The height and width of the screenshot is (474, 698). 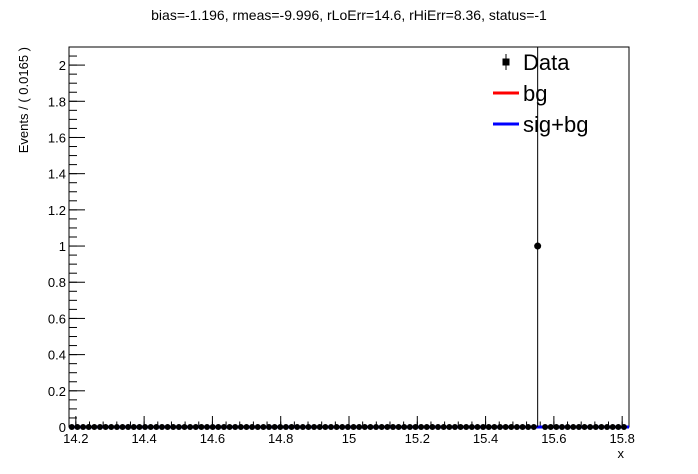 What do you see at coordinates (280, 438) in the screenshot?
I see `x-tick-label: 14.8` at bounding box center [280, 438].